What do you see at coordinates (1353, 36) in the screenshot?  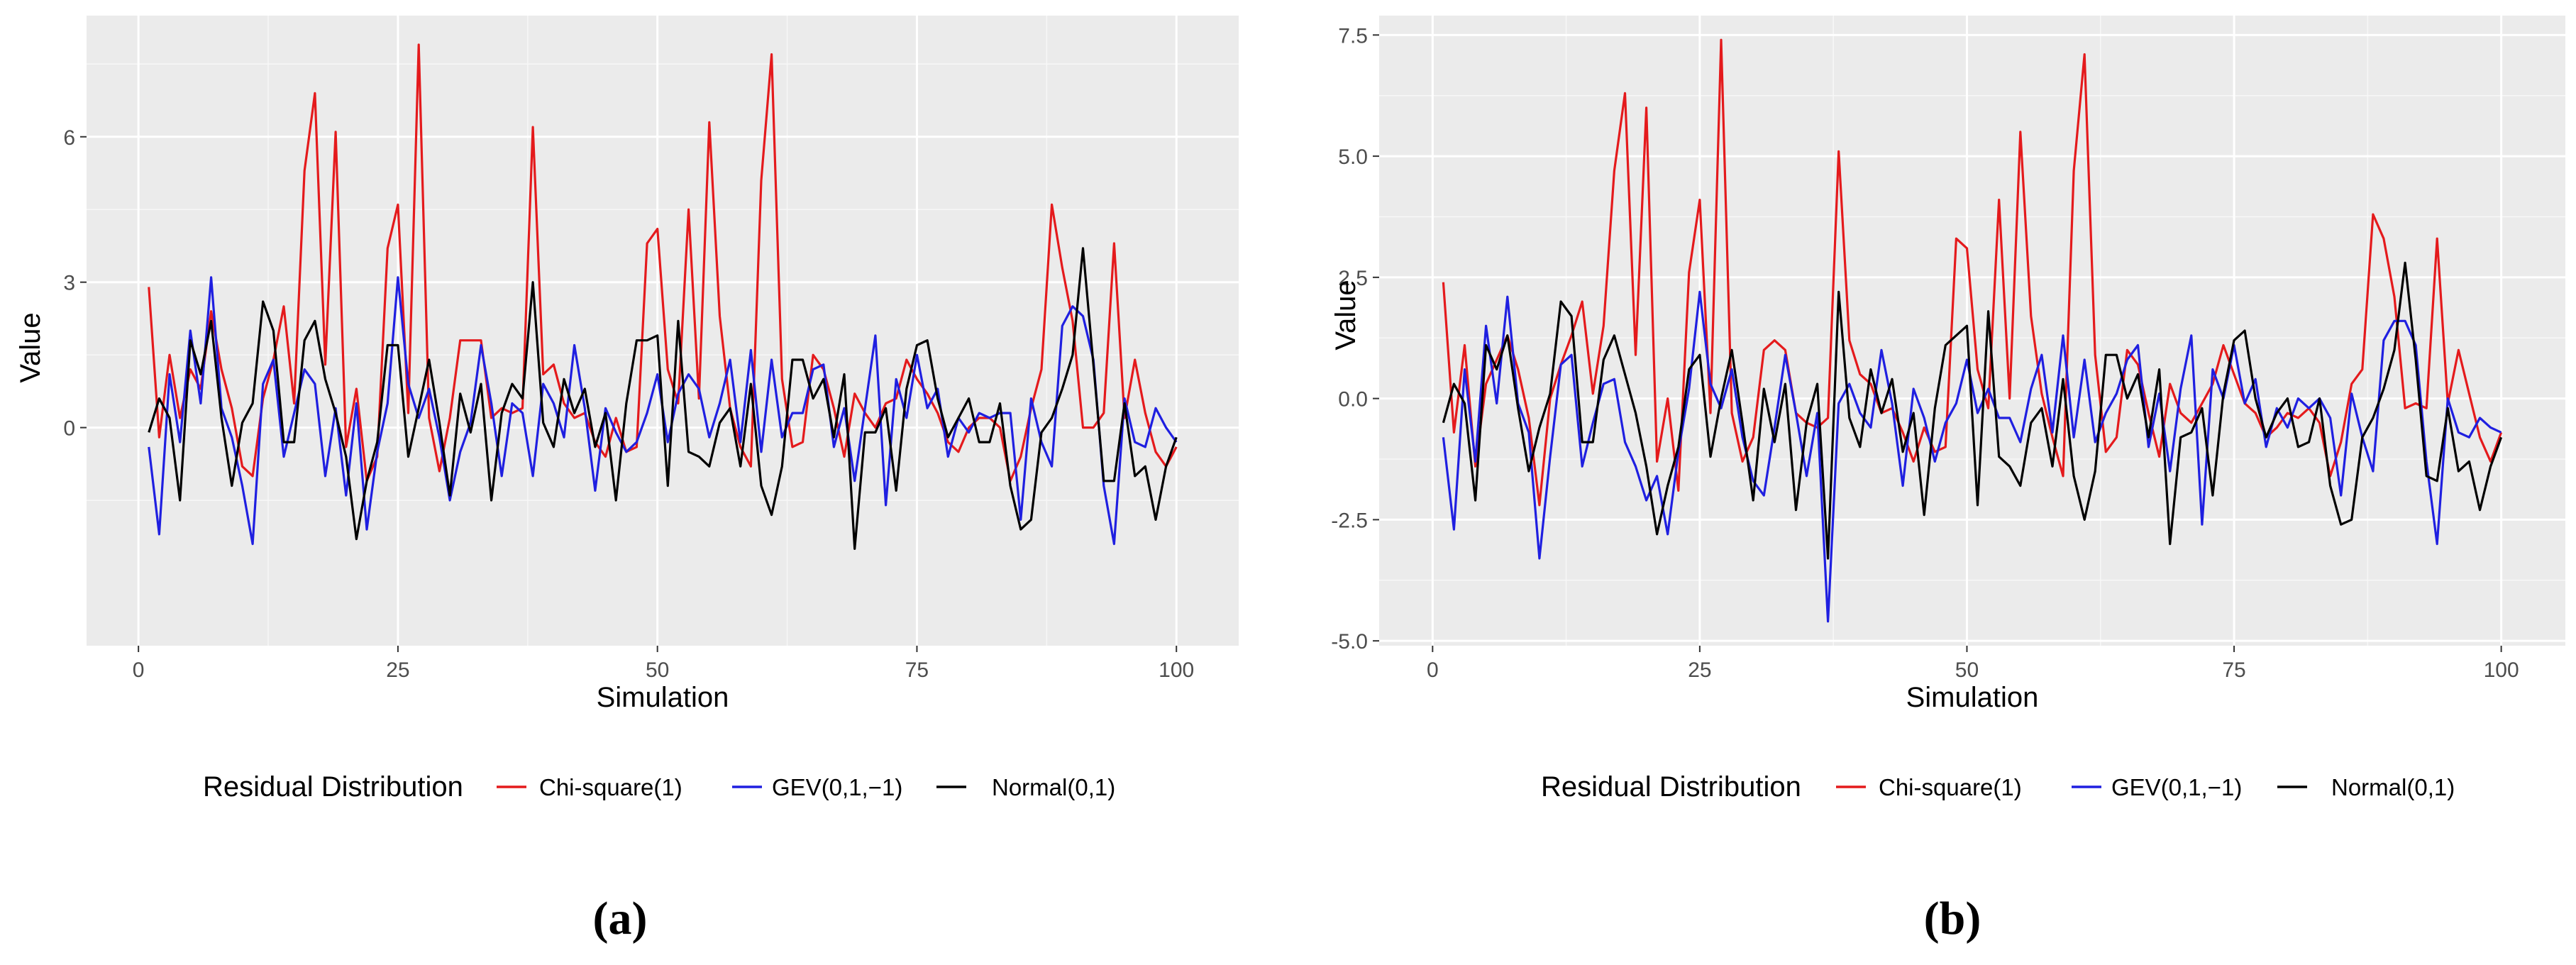 I see `tick-label-y: 7.5` at bounding box center [1353, 36].